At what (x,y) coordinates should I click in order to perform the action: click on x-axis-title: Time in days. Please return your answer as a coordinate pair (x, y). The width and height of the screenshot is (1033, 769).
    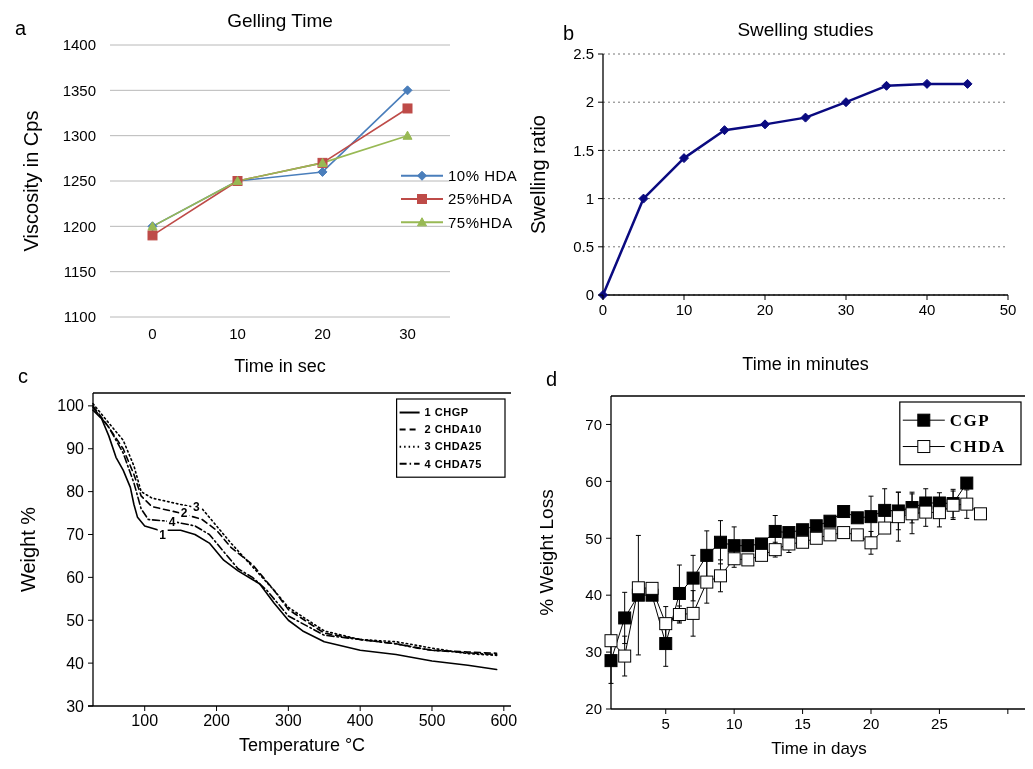
    Looking at the image, I should click on (819, 748).